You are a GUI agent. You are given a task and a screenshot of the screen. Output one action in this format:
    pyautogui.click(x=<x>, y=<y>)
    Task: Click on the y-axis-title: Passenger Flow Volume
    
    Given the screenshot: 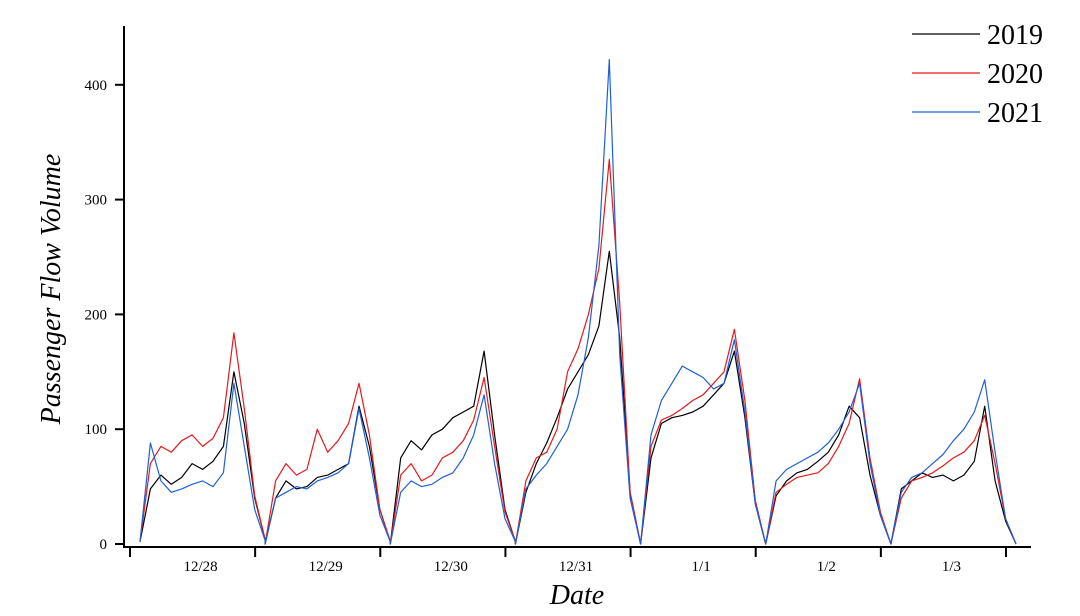 What is the action you would take?
    pyautogui.click(x=51, y=290)
    